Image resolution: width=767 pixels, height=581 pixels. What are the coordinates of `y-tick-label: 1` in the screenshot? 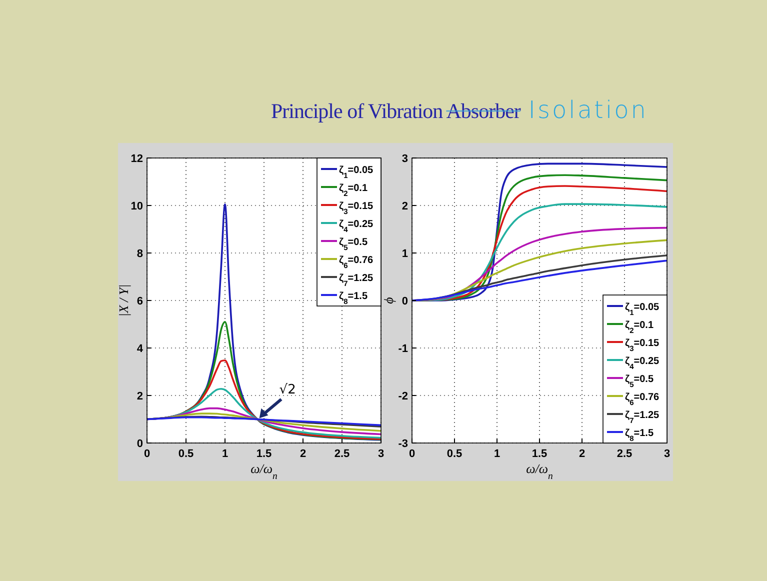 It's located at (405, 254).